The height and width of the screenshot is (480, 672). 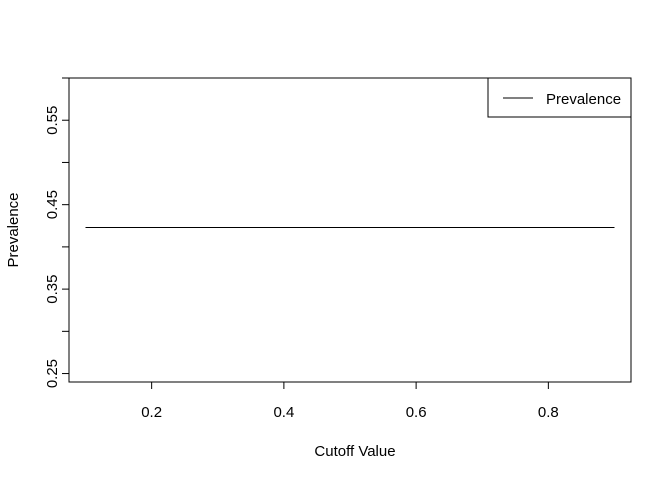 I want to click on x-tick-label: 0.8, so click(x=548, y=412).